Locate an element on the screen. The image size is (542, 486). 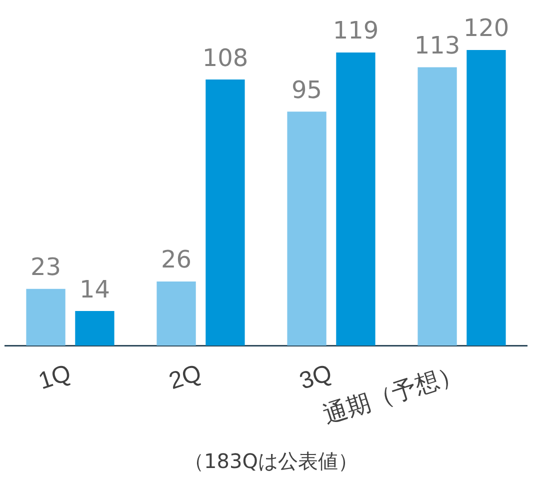
x-tick-label: 1Q is located at coordinates (54, 378).